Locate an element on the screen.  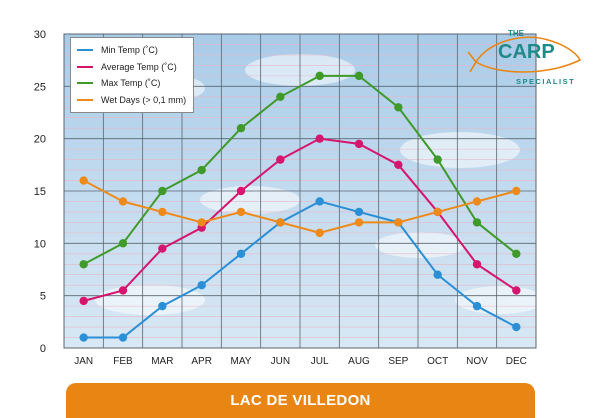
x-axis-ticks: JAN FEB MAR APR MAY JUN JUL AUG SEP OCT NOV DEC is located at coordinates (300, 361).